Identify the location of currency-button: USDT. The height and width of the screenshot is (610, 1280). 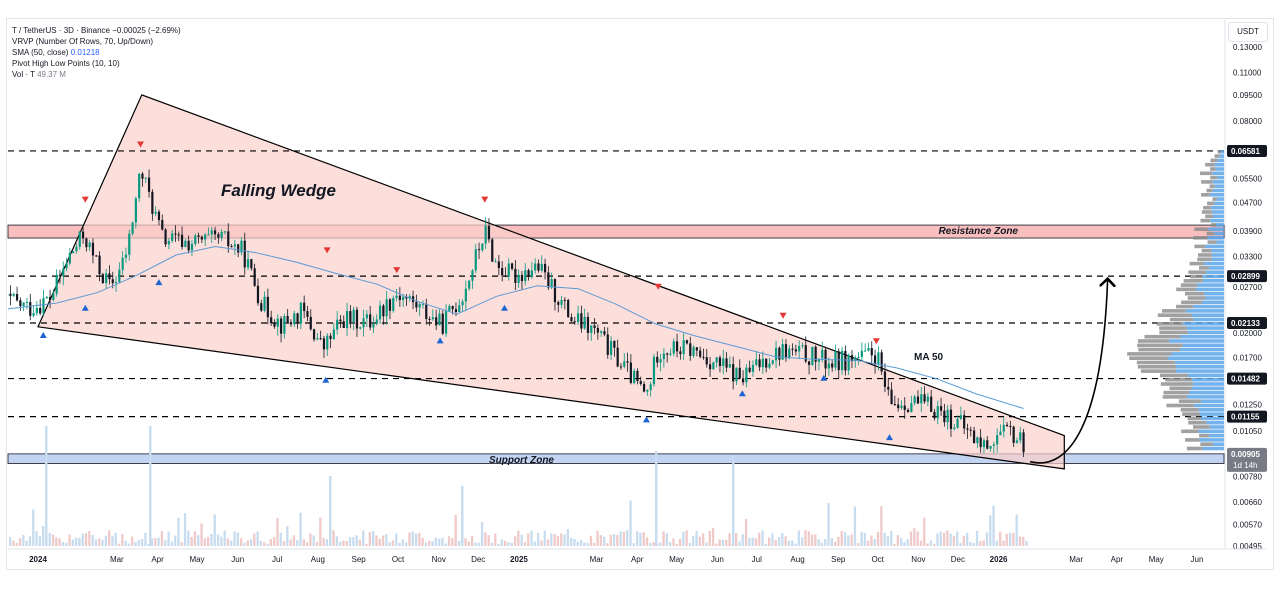
(1248, 32).